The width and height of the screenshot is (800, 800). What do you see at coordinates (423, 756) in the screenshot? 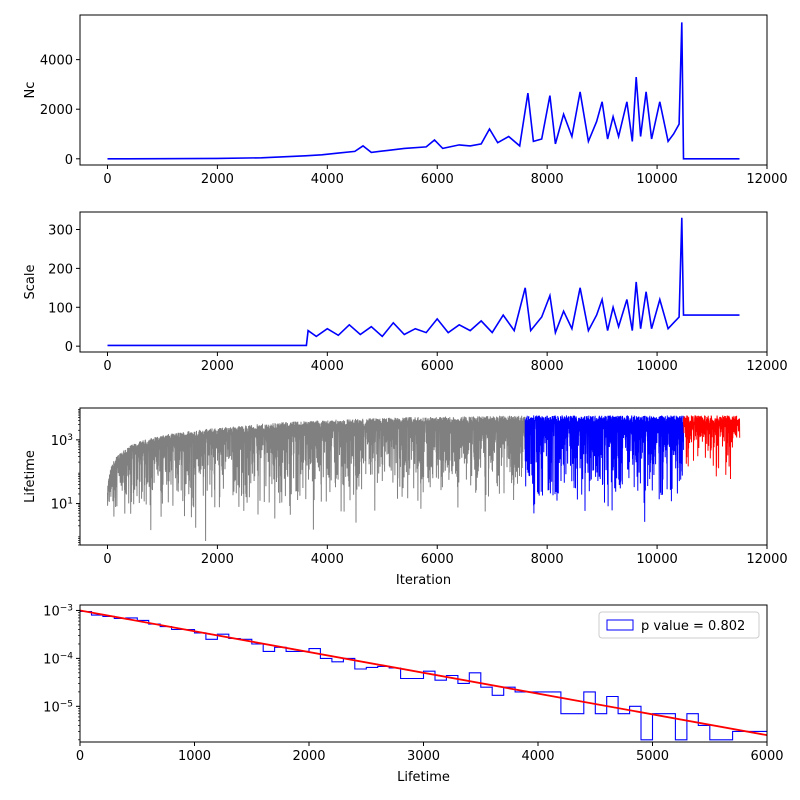
I see `x-tick-label: 3000` at bounding box center [423, 756].